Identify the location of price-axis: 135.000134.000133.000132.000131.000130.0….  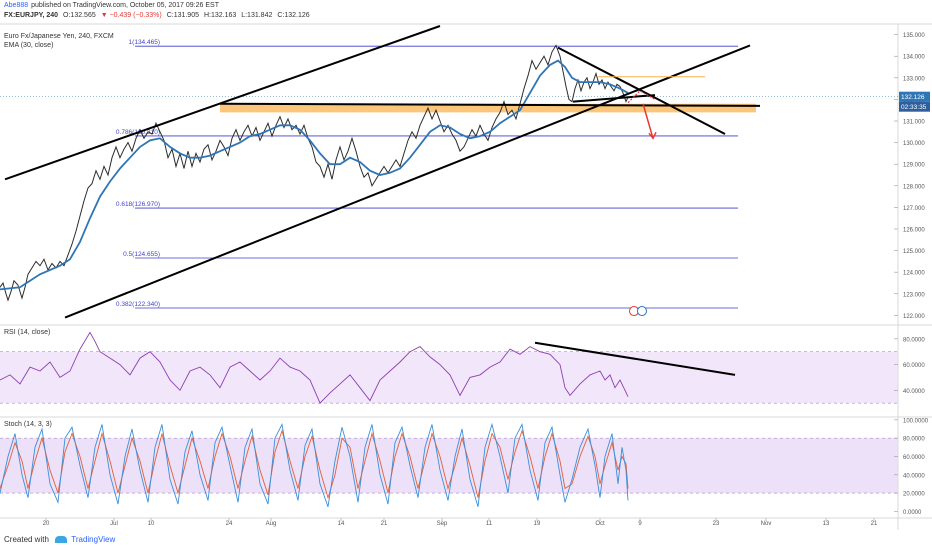
(912, 274).